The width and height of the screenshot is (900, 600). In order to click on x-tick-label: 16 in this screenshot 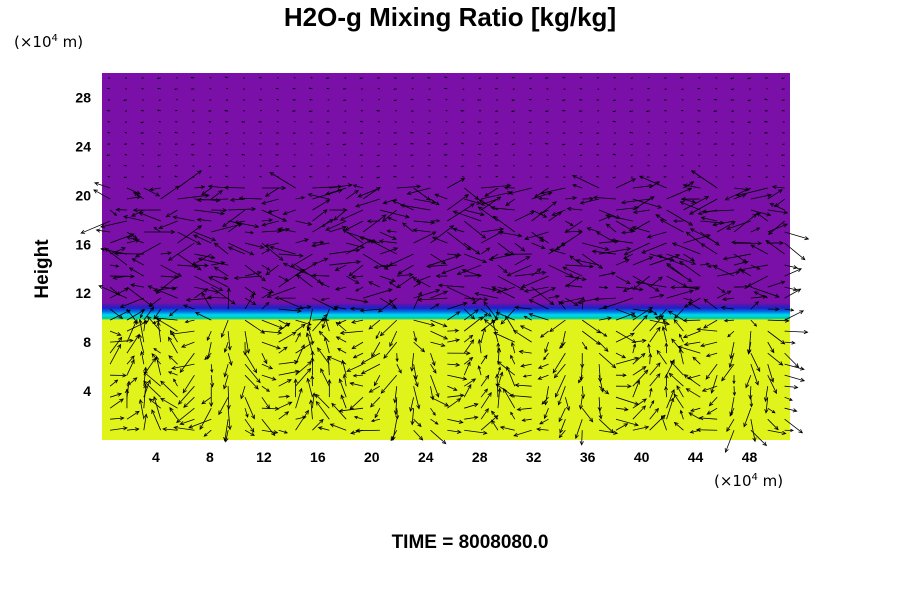, I will do `click(318, 457)`.